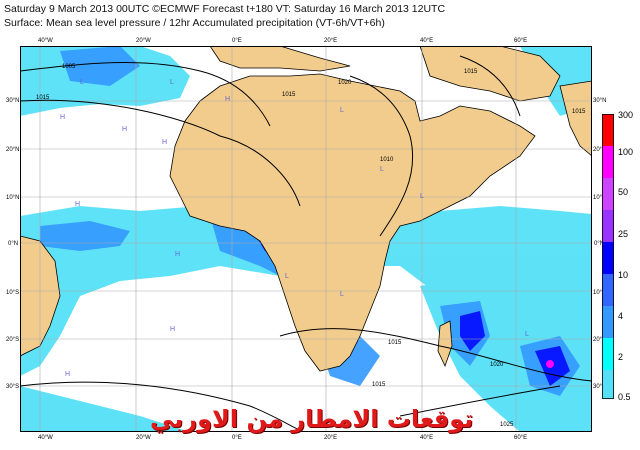 Image resolution: width=640 pixels, height=450 pixels. Describe the element at coordinates (45, 41) in the screenshot. I see `top-lon-label: 40°W` at that location.